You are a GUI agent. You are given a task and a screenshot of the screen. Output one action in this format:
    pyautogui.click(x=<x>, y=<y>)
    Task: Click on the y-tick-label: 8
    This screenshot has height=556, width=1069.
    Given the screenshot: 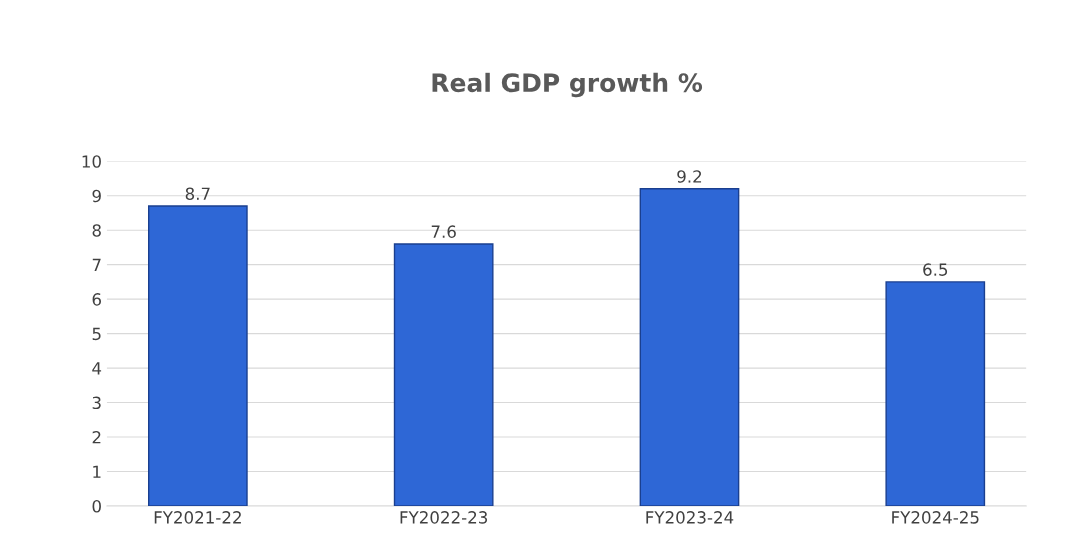 What is the action you would take?
    pyautogui.click(x=96, y=230)
    